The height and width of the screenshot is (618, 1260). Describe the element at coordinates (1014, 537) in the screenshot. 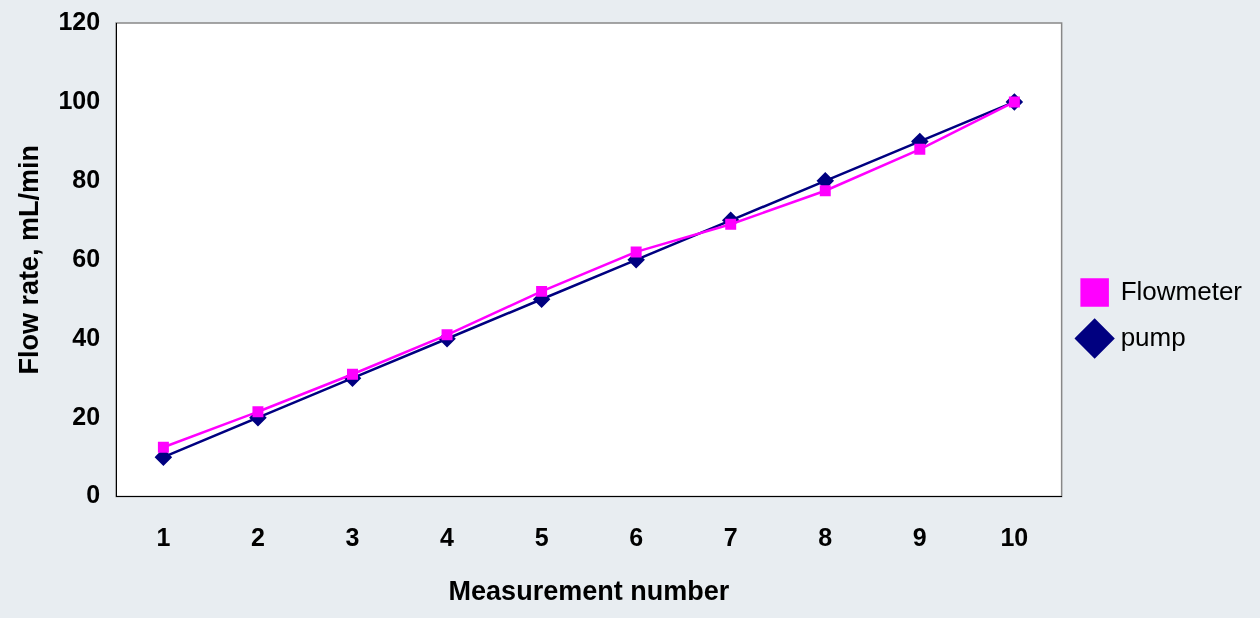

I see `x-tick-label: 10` at that location.